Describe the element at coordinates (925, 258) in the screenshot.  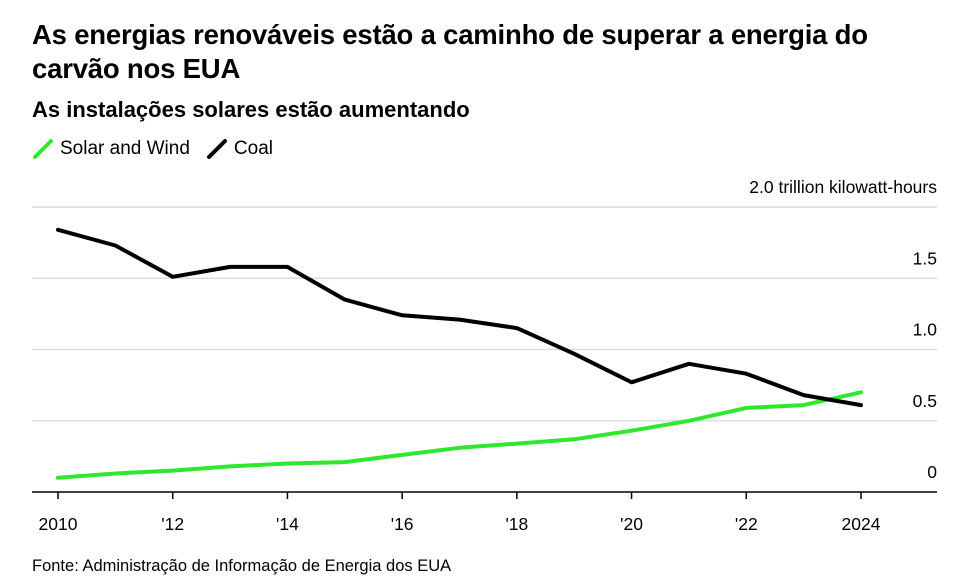
I see `y-tick-label: 1.5` at that location.